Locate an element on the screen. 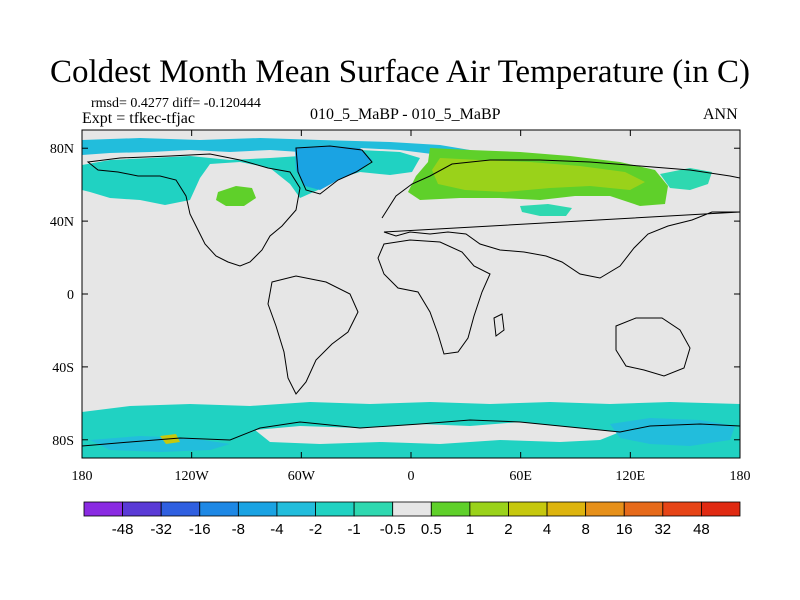 The image size is (800, 600). colorbar-label: 32 is located at coordinates (662, 529).